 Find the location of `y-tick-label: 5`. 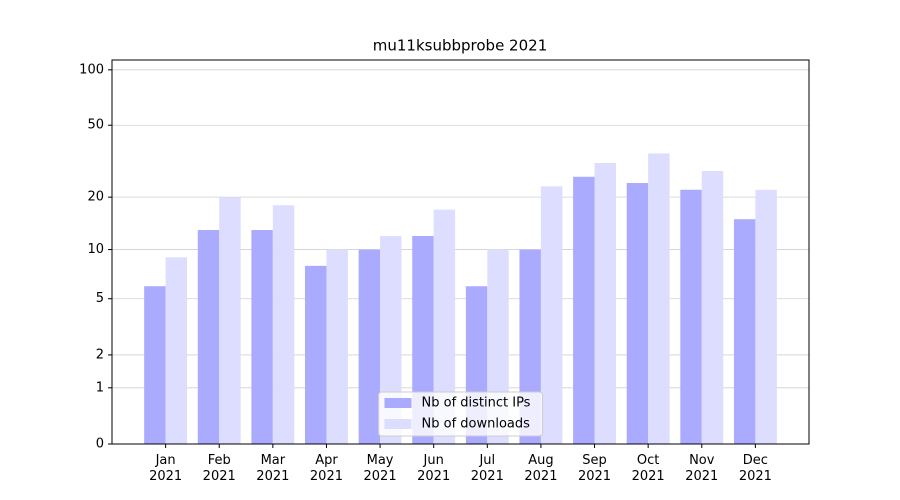

y-tick-label: 5 is located at coordinates (100, 298).